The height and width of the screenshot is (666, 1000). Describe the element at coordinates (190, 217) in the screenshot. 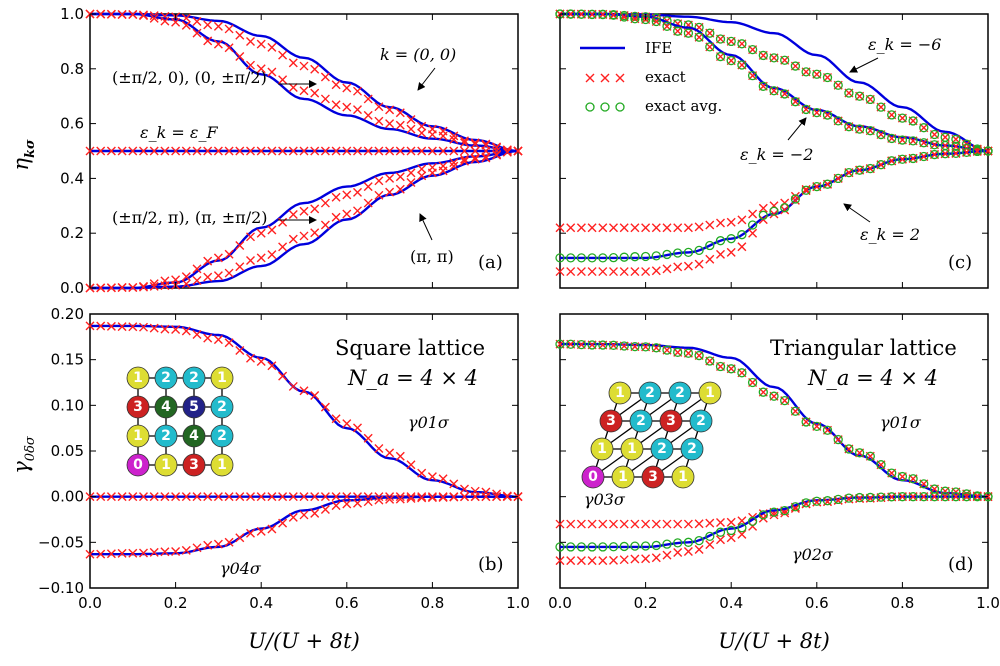

I see `a-label-k2: (±π/2, π), (π, ±π/2)` at that location.